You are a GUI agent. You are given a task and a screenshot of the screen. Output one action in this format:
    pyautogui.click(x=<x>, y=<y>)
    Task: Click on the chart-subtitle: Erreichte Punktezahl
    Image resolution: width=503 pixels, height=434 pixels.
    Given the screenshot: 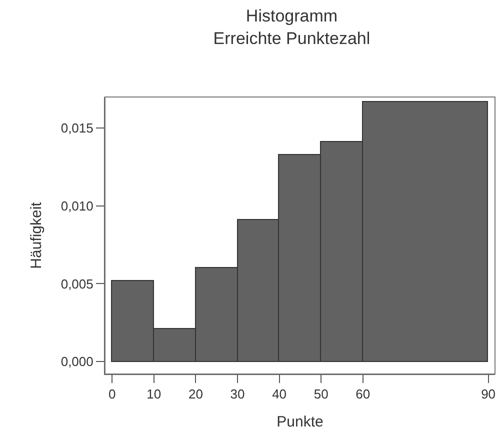 What is the action you would take?
    pyautogui.click(x=291, y=38)
    